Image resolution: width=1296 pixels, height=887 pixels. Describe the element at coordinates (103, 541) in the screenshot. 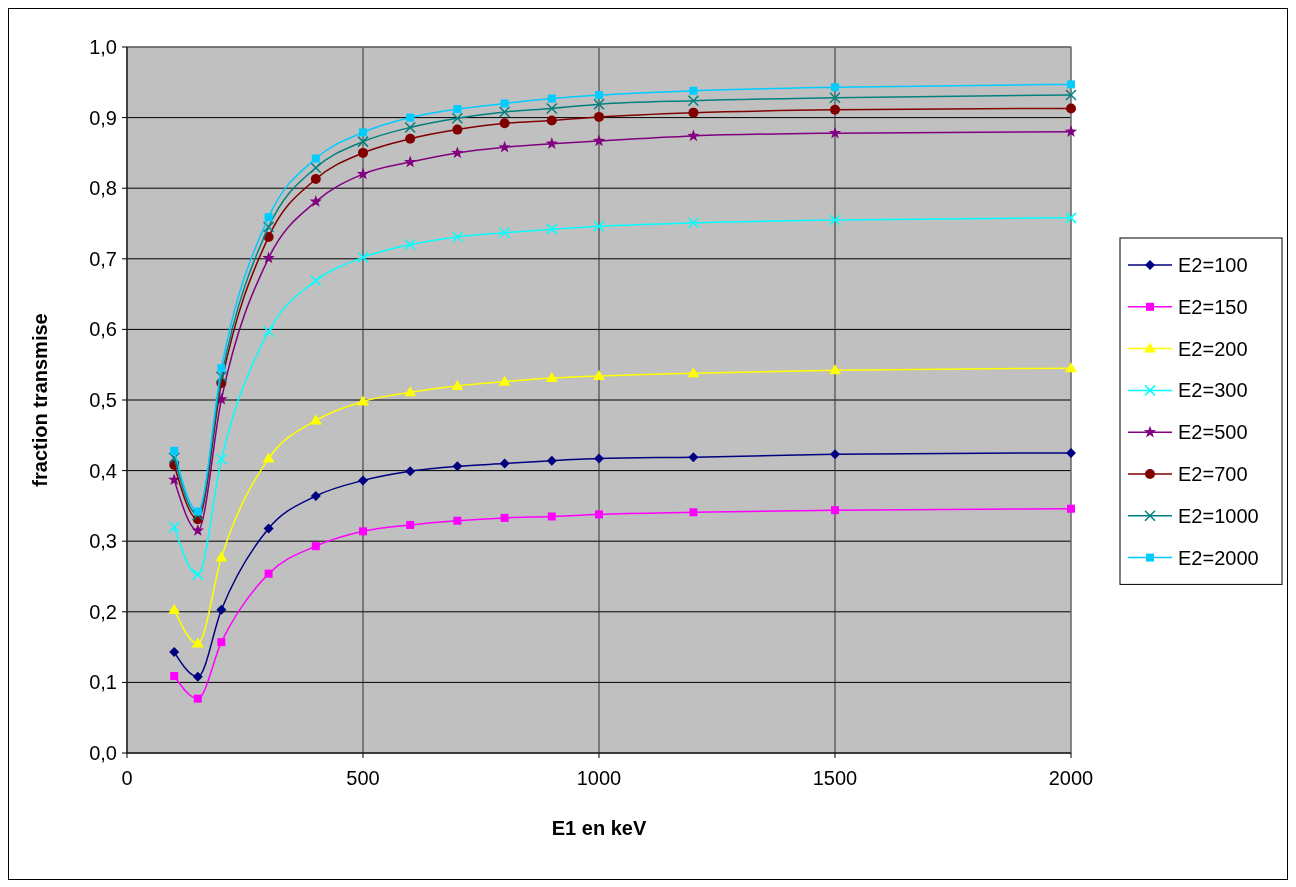

I see `y-tick-label: 0,3` at that location.